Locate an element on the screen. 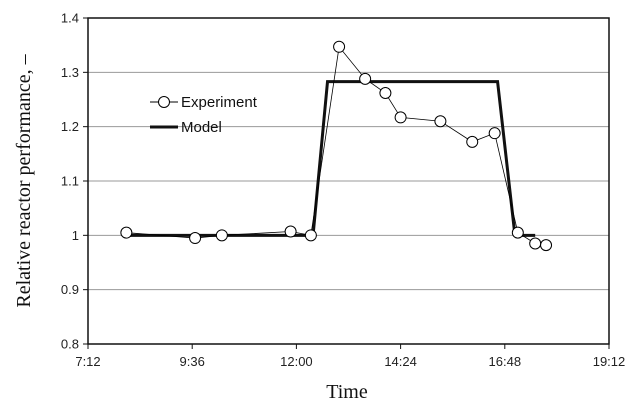  y-tick-label: 1 is located at coordinates (75, 235).